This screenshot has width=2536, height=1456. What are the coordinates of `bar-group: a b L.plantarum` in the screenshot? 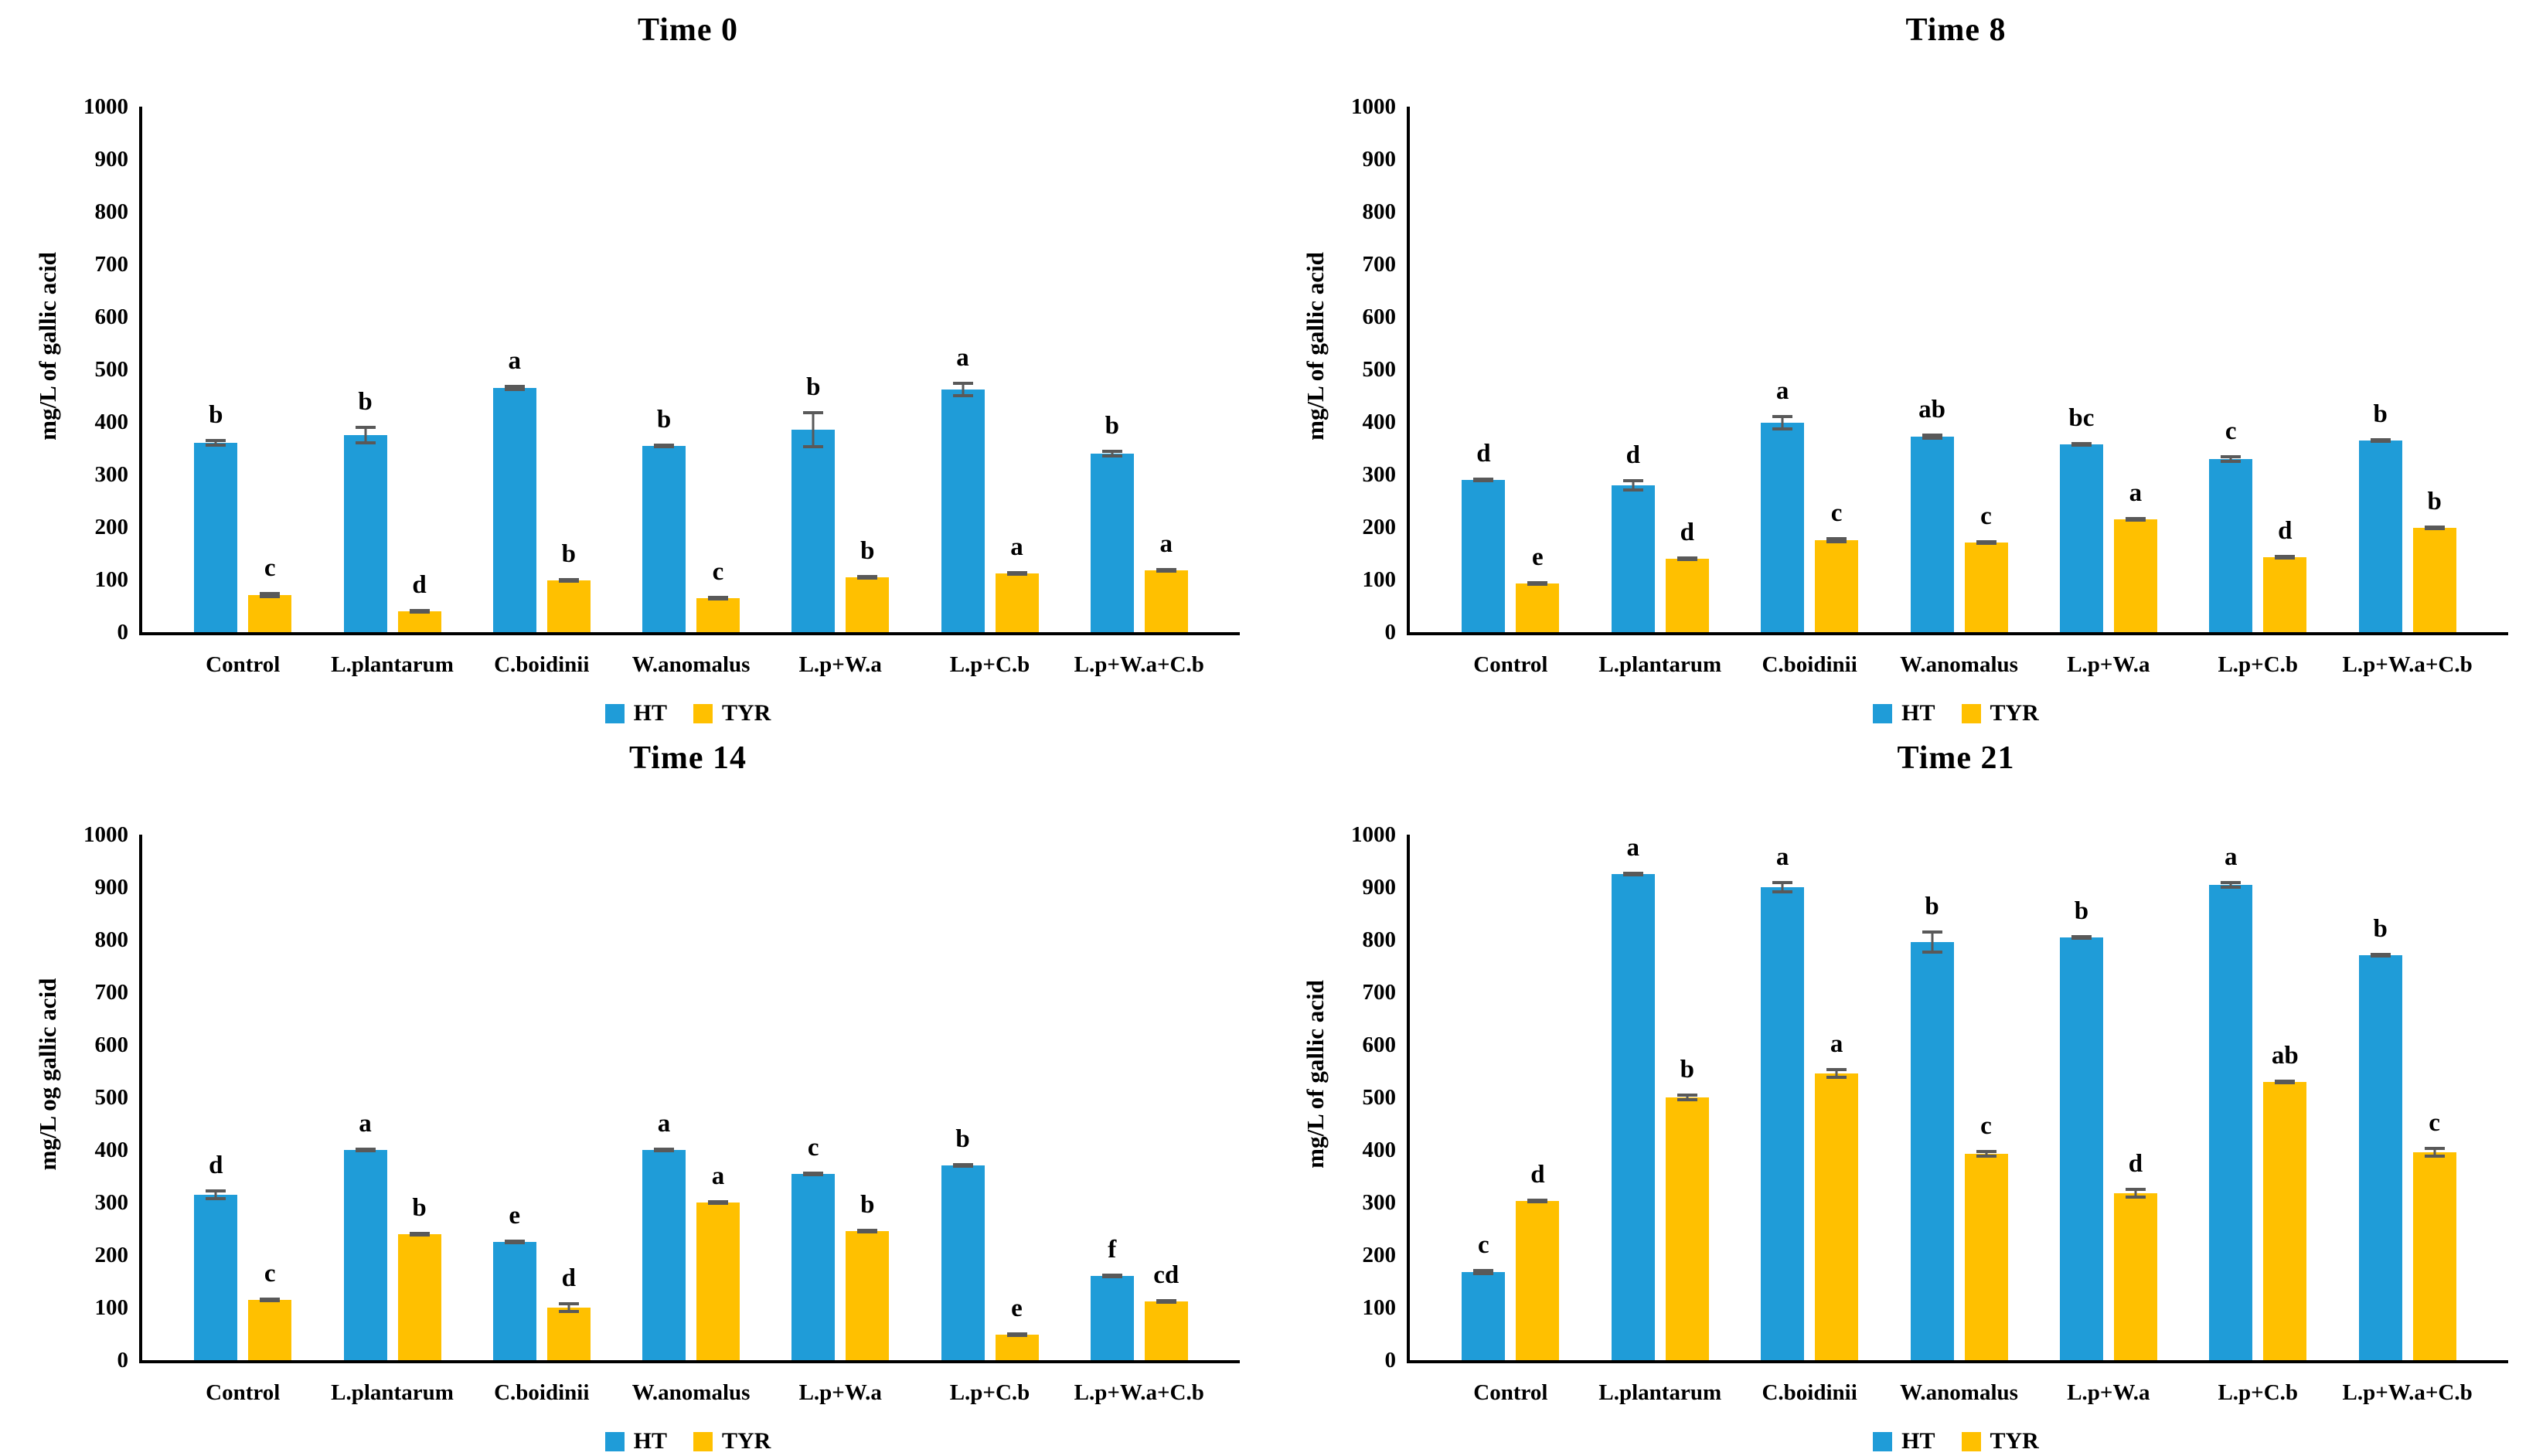 It's located at (1659, 1120).